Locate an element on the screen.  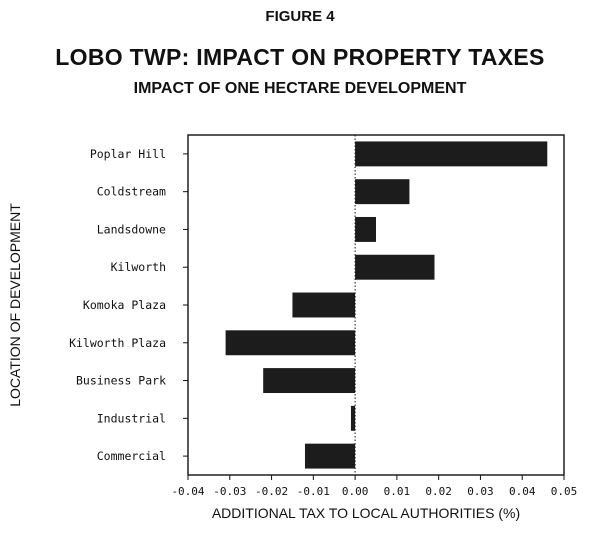
bar-landsdowne is located at coordinates (365, 229).